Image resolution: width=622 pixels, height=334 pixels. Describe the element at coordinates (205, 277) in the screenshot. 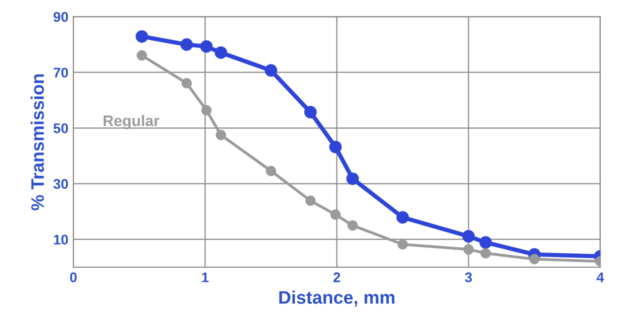

I see `x-tick-label: 1` at that location.